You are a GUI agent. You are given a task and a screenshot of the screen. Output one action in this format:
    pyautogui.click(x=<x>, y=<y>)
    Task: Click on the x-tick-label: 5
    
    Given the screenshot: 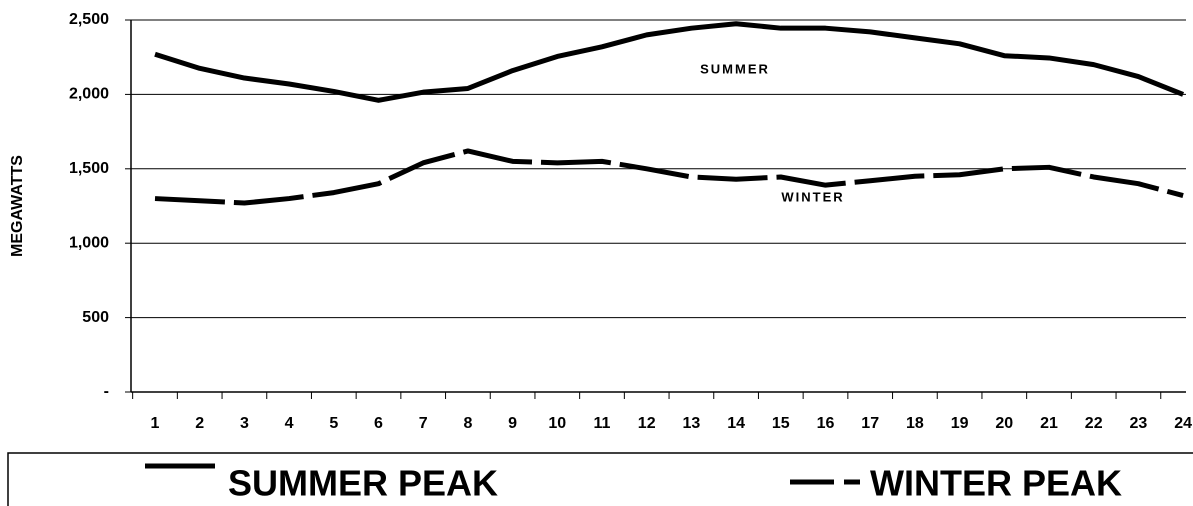 What is the action you would take?
    pyautogui.click(x=333, y=423)
    